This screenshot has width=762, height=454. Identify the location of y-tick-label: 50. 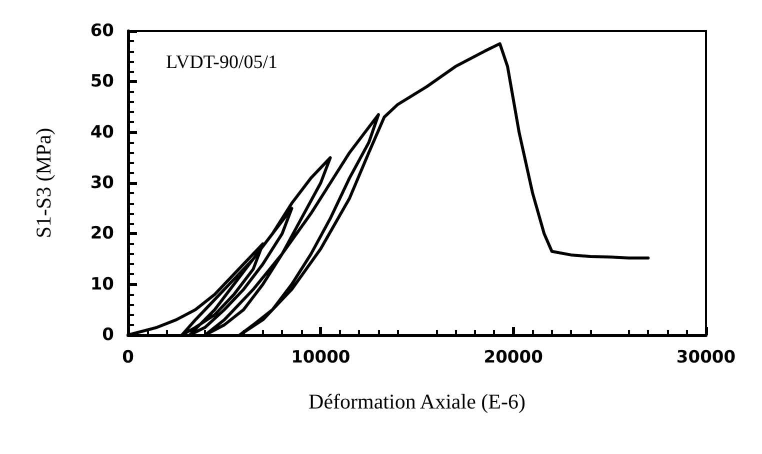
(102, 82).